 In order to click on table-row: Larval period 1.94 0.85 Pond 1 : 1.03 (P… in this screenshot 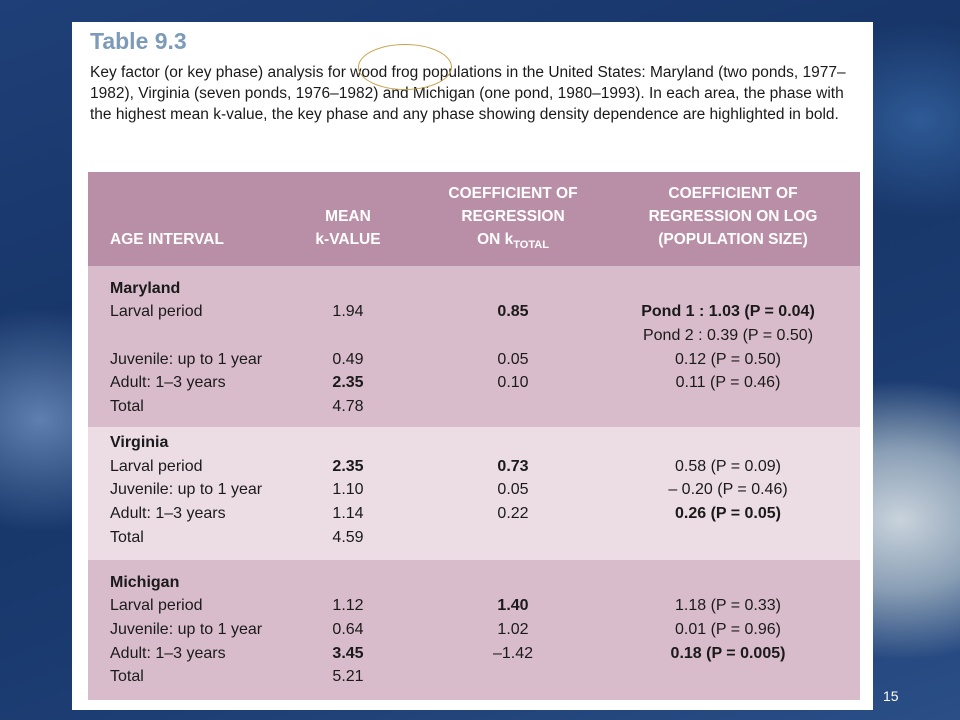, I will do `click(462, 311)`.